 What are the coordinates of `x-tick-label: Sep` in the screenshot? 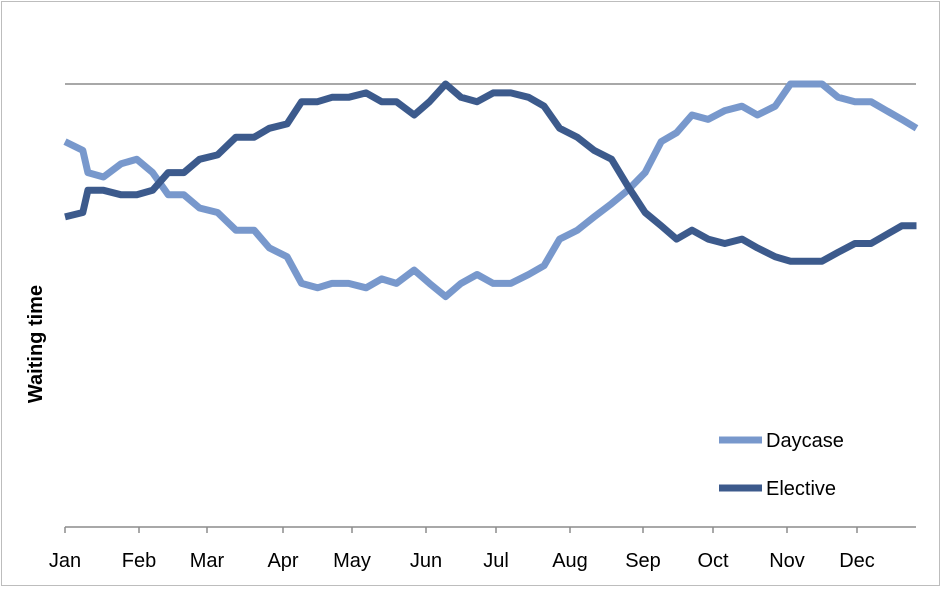 It's located at (643, 561).